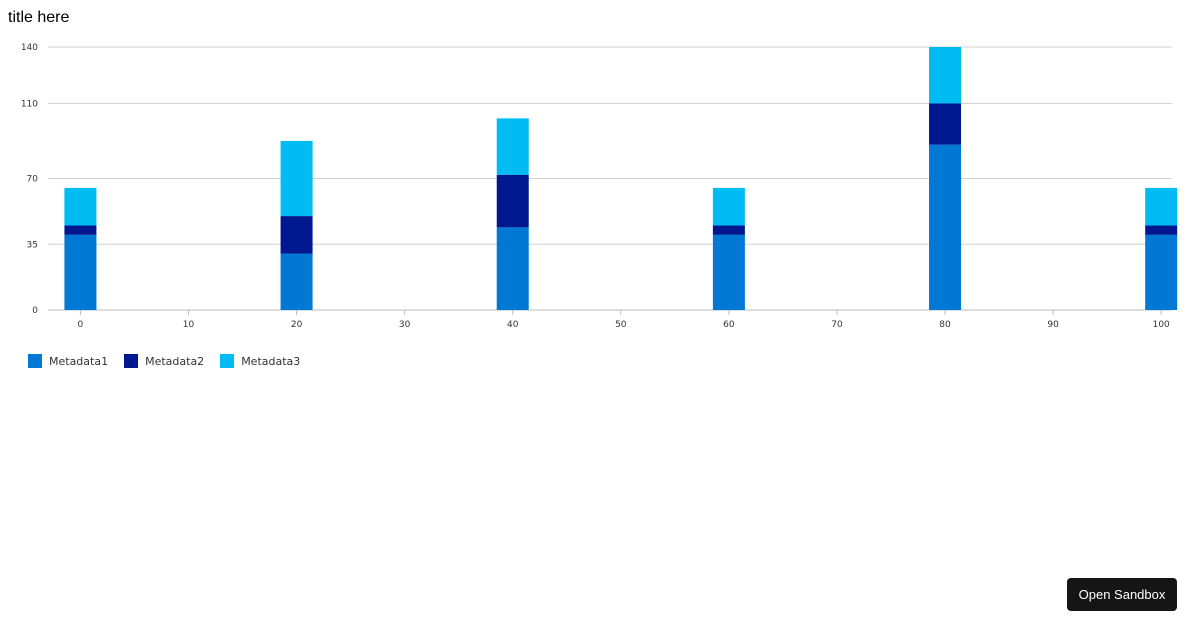  I want to click on page-title: title here, so click(39, 17).